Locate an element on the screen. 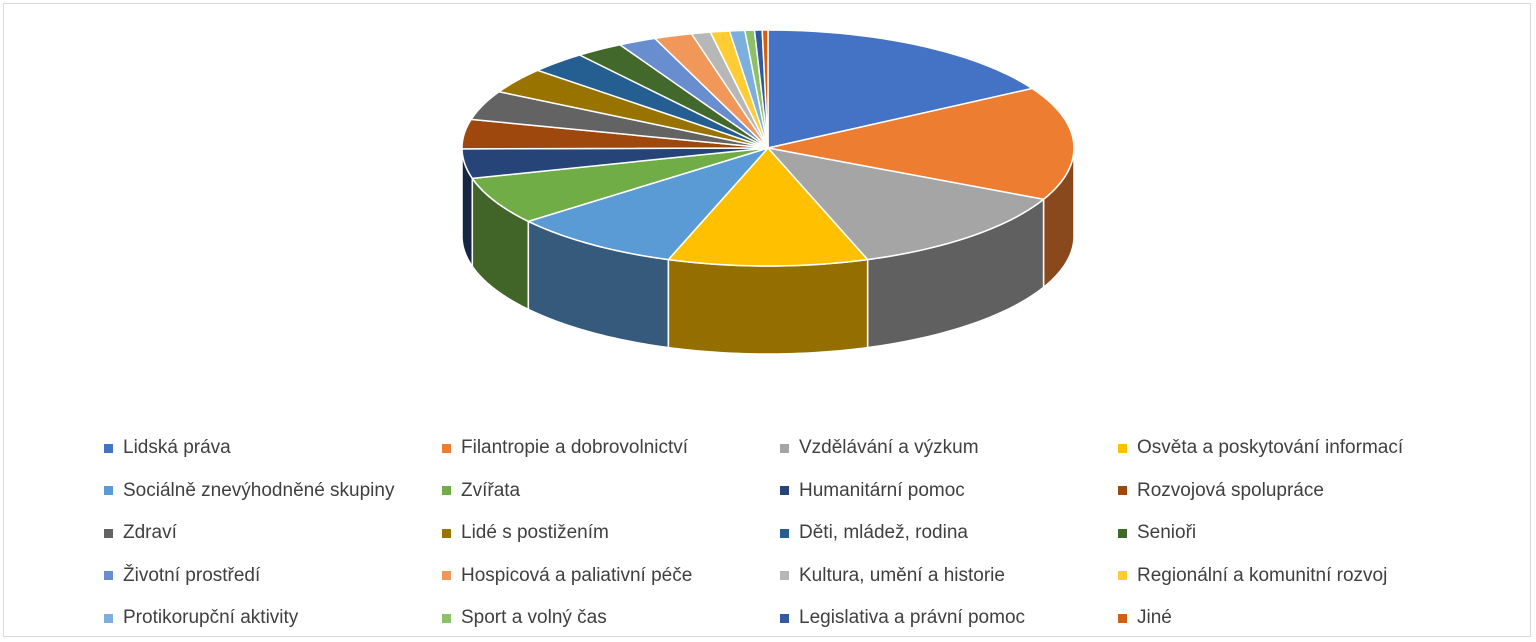  legend-entry: Osvěta a poskytování informací is located at coordinates (1311, 448).